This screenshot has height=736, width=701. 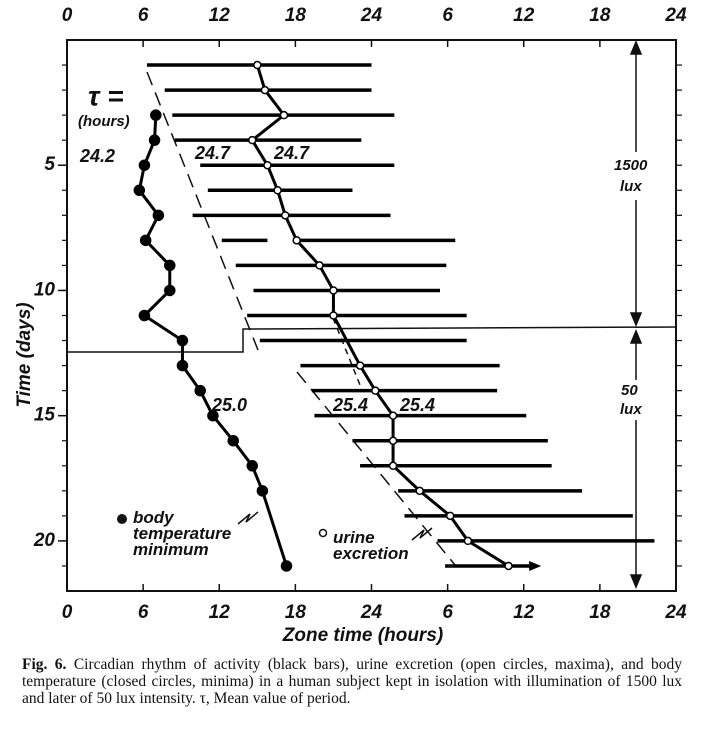 I want to click on annotation: 1500, so click(x=631, y=165).